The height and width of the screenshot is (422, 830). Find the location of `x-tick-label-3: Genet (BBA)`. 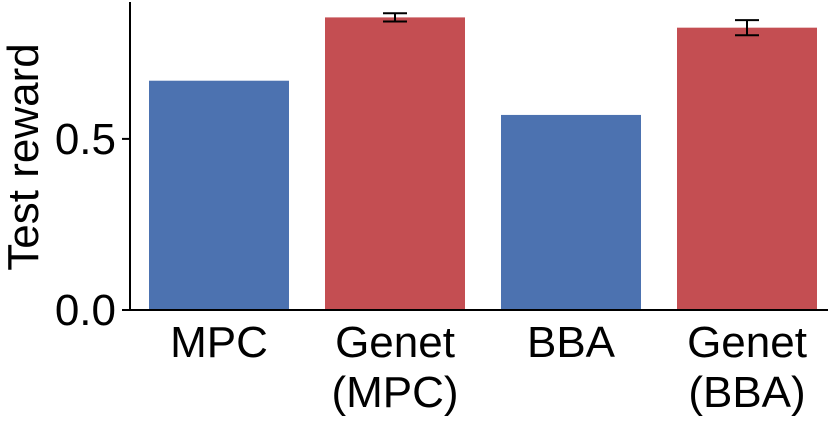

x-tick-label-3: Genet (BBA) is located at coordinates (747, 367).